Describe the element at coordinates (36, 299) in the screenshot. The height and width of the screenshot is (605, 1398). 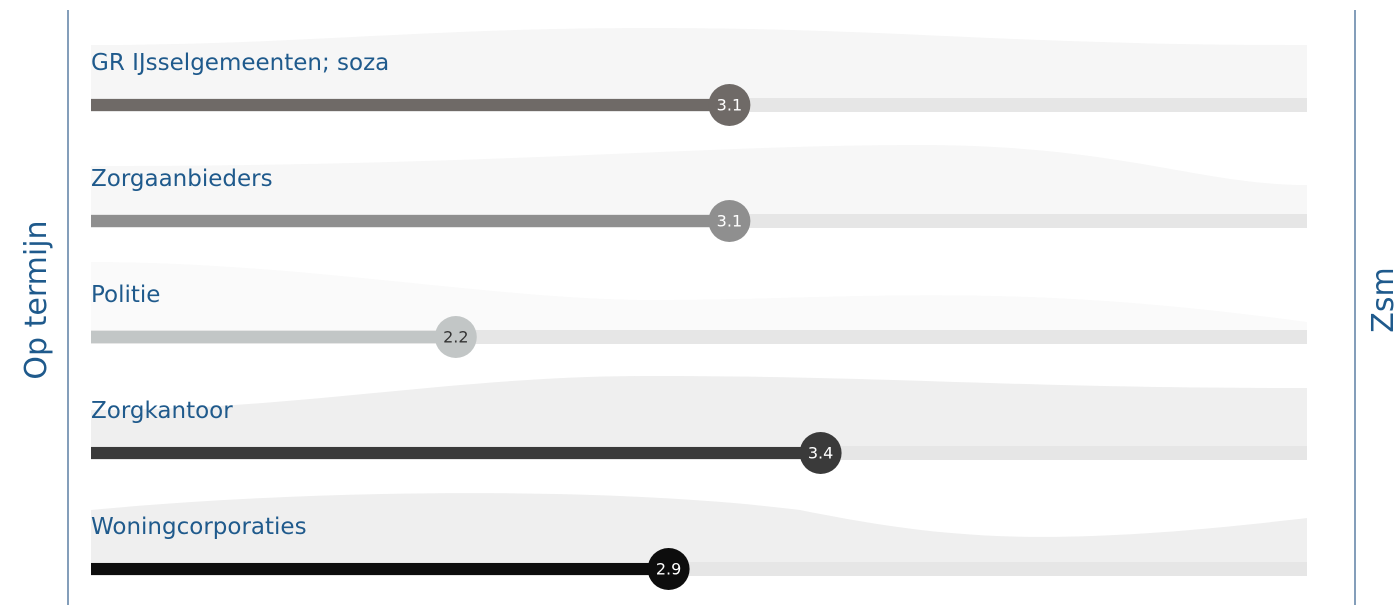
I see `start-label: Op termijn` at that location.